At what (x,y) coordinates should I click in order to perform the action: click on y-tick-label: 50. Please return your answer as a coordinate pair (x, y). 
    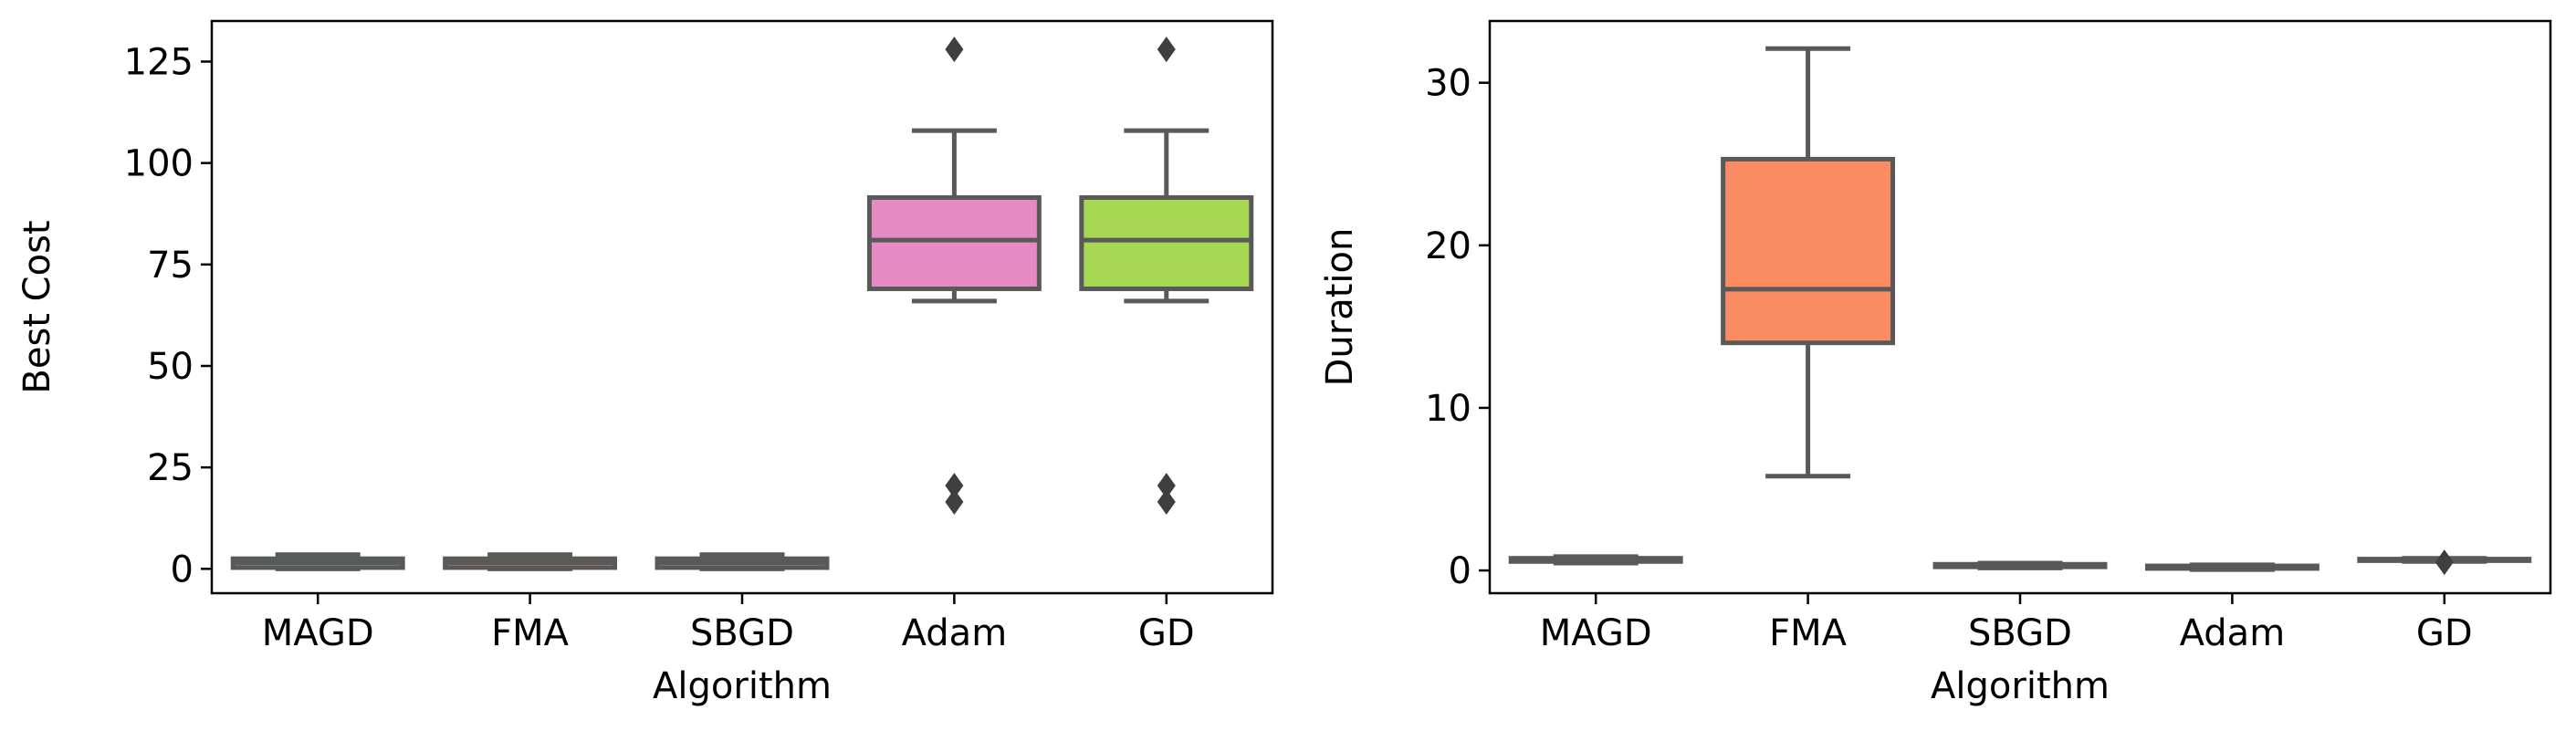
    Looking at the image, I should click on (170, 367).